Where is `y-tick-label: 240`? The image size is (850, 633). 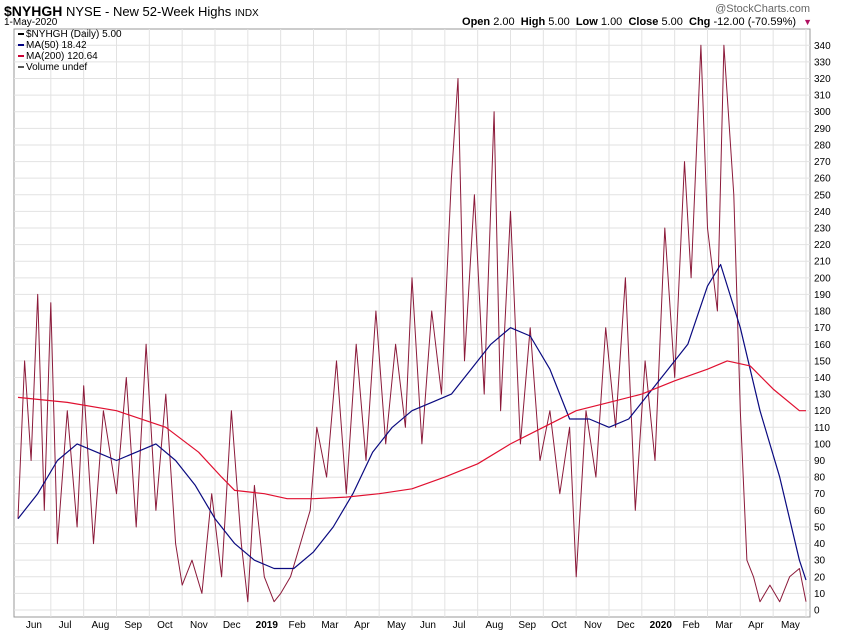
y-tick-label: 240 is located at coordinates (822, 212).